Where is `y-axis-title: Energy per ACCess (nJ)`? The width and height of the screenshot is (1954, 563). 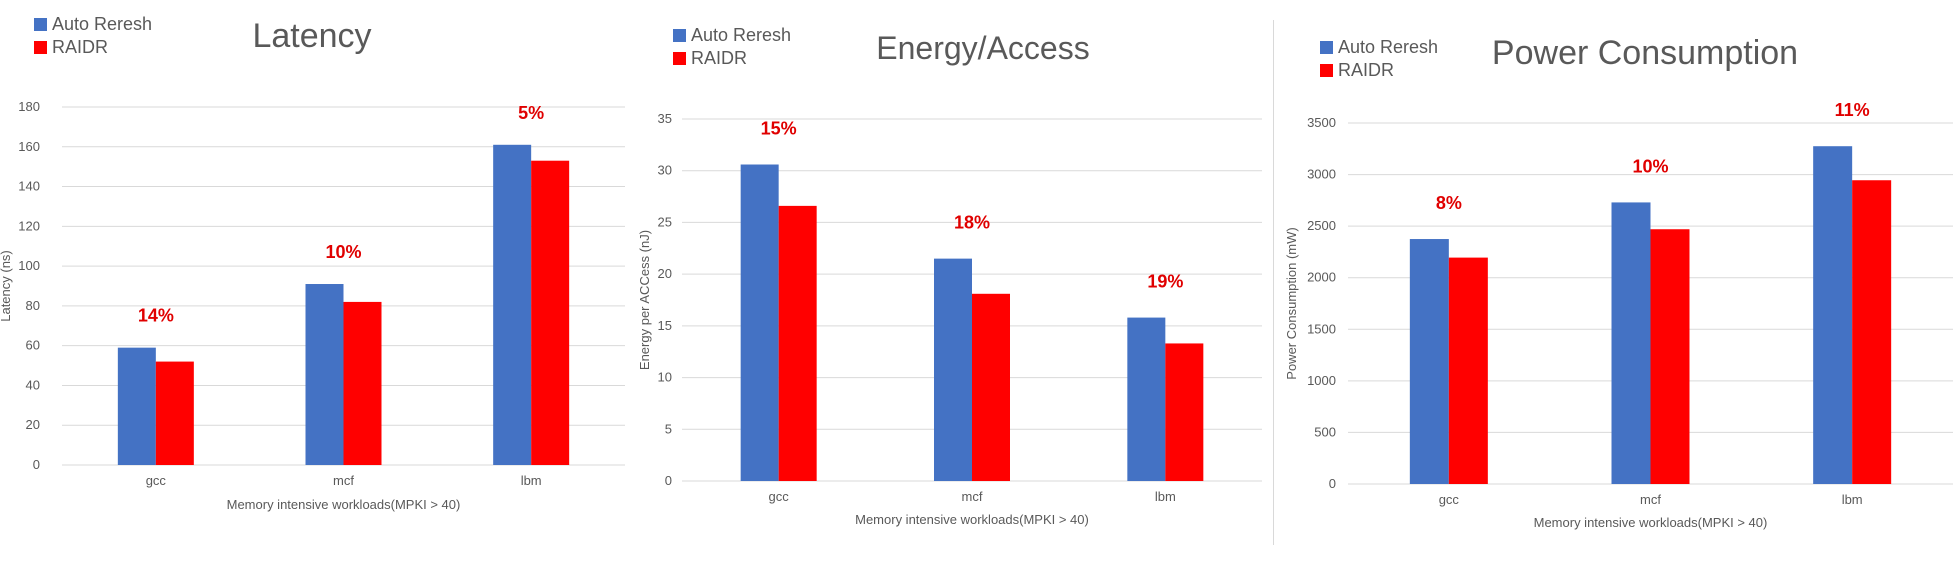
y-axis-title: Energy per ACCess (nJ) is located at coordinates (644, 300).